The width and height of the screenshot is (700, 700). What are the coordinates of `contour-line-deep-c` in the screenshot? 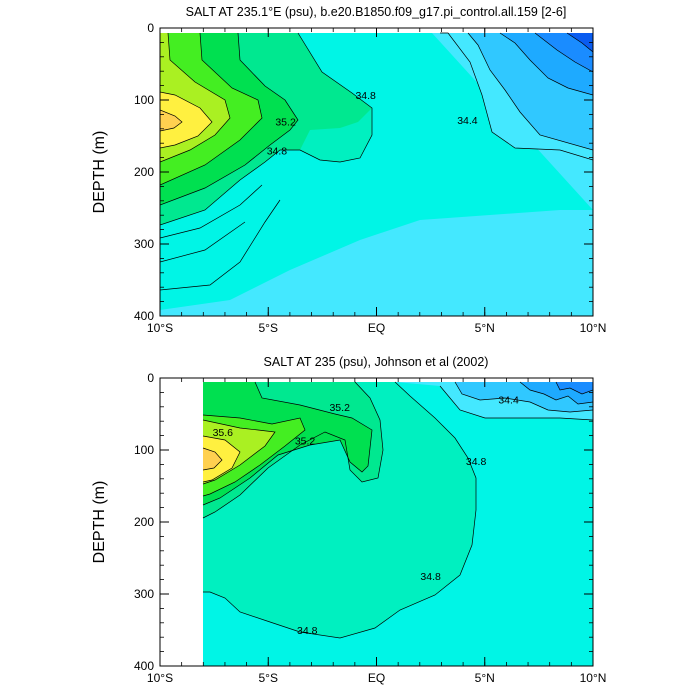 It's located at (220, 245).